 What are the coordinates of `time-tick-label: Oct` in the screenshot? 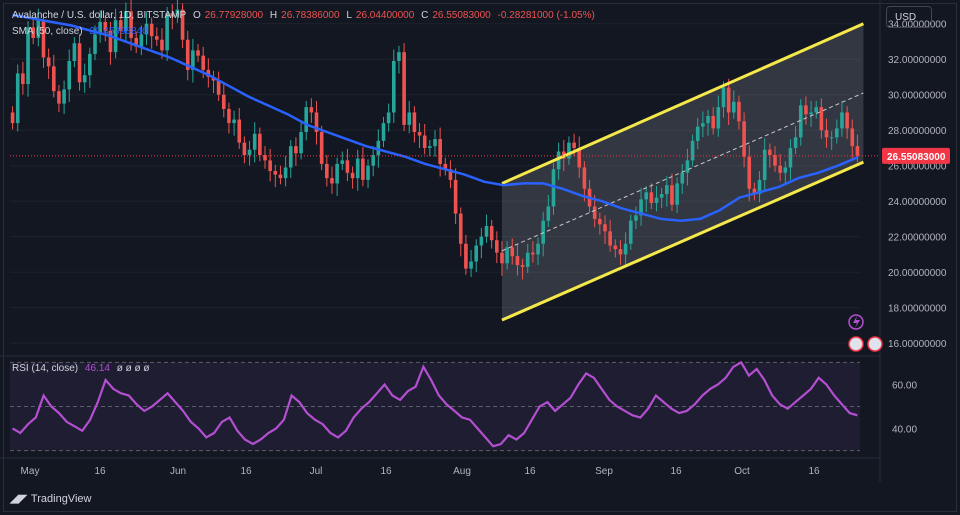 It's located at (742, 471).